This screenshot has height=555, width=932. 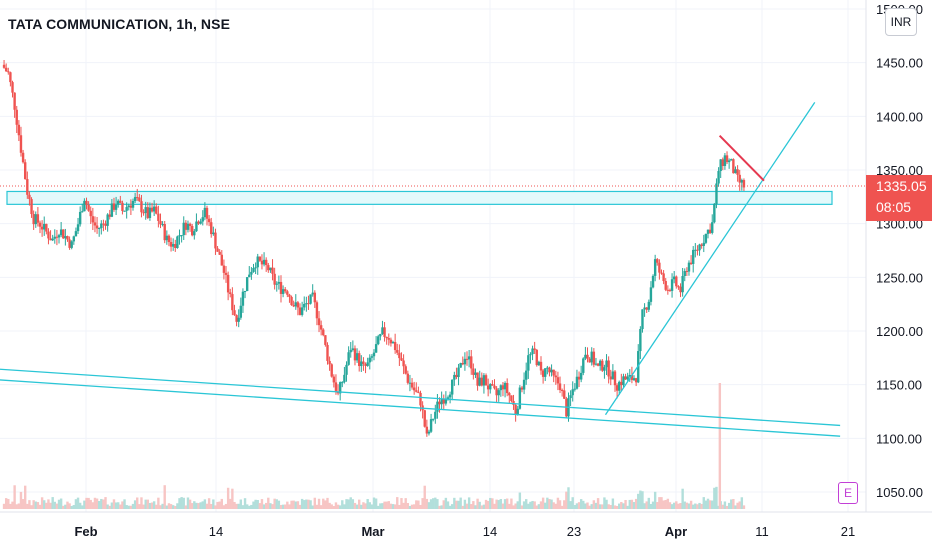 I want to click on price-tick-label: 1150.00, so click(x=899, y=385).